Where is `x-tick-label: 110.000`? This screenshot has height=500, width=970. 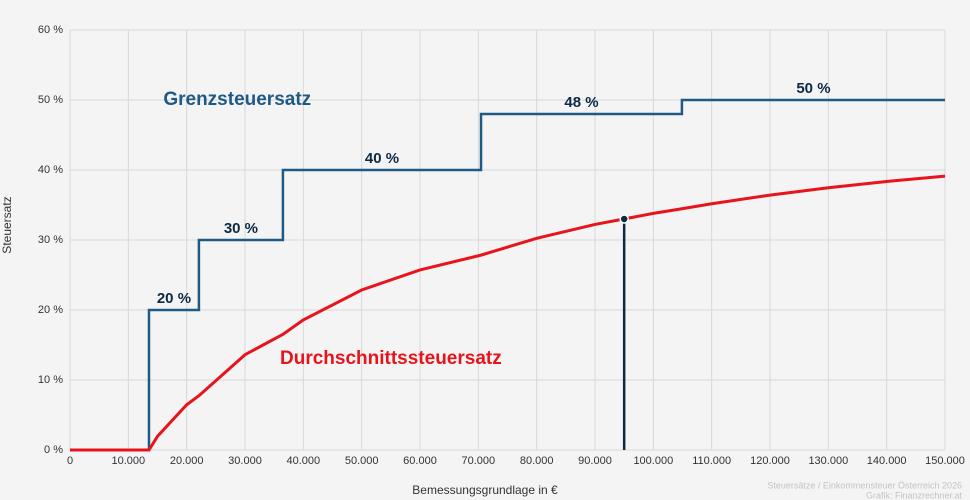 x-tick-label: 110.000 is located at coordinates (711, 461).